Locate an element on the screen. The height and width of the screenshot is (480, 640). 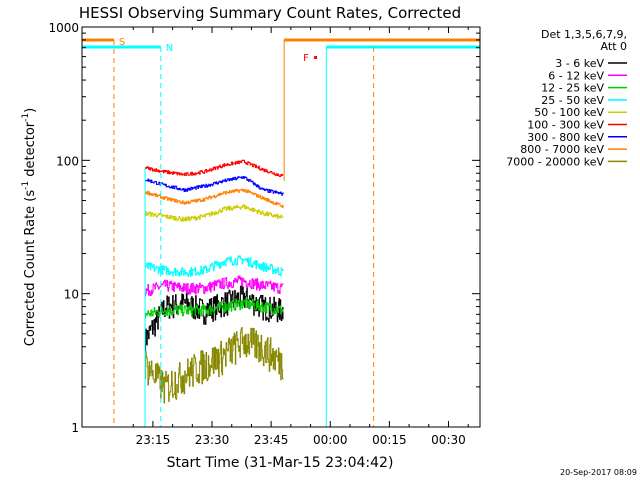
flag-label-saa: S is located at coordinates (122, 42).